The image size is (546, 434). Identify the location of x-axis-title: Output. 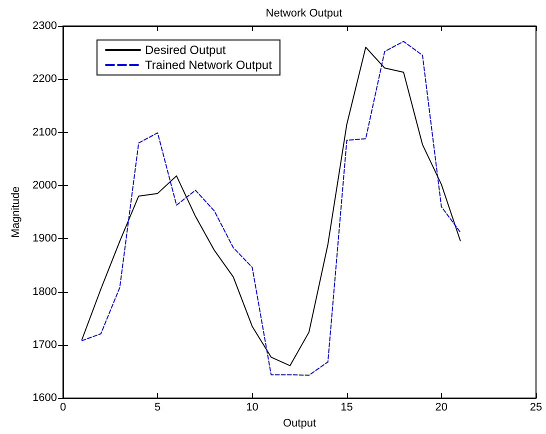
(299, 424).